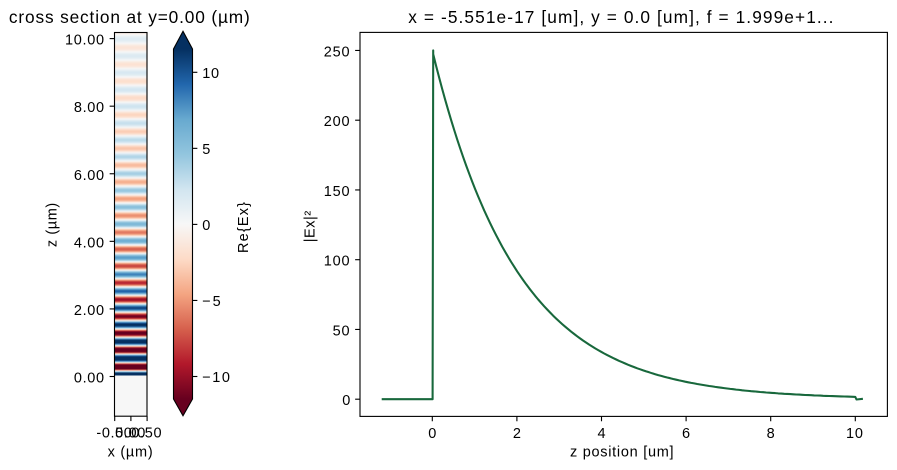  I want to click on svg-text: 2, so click(517, 434).